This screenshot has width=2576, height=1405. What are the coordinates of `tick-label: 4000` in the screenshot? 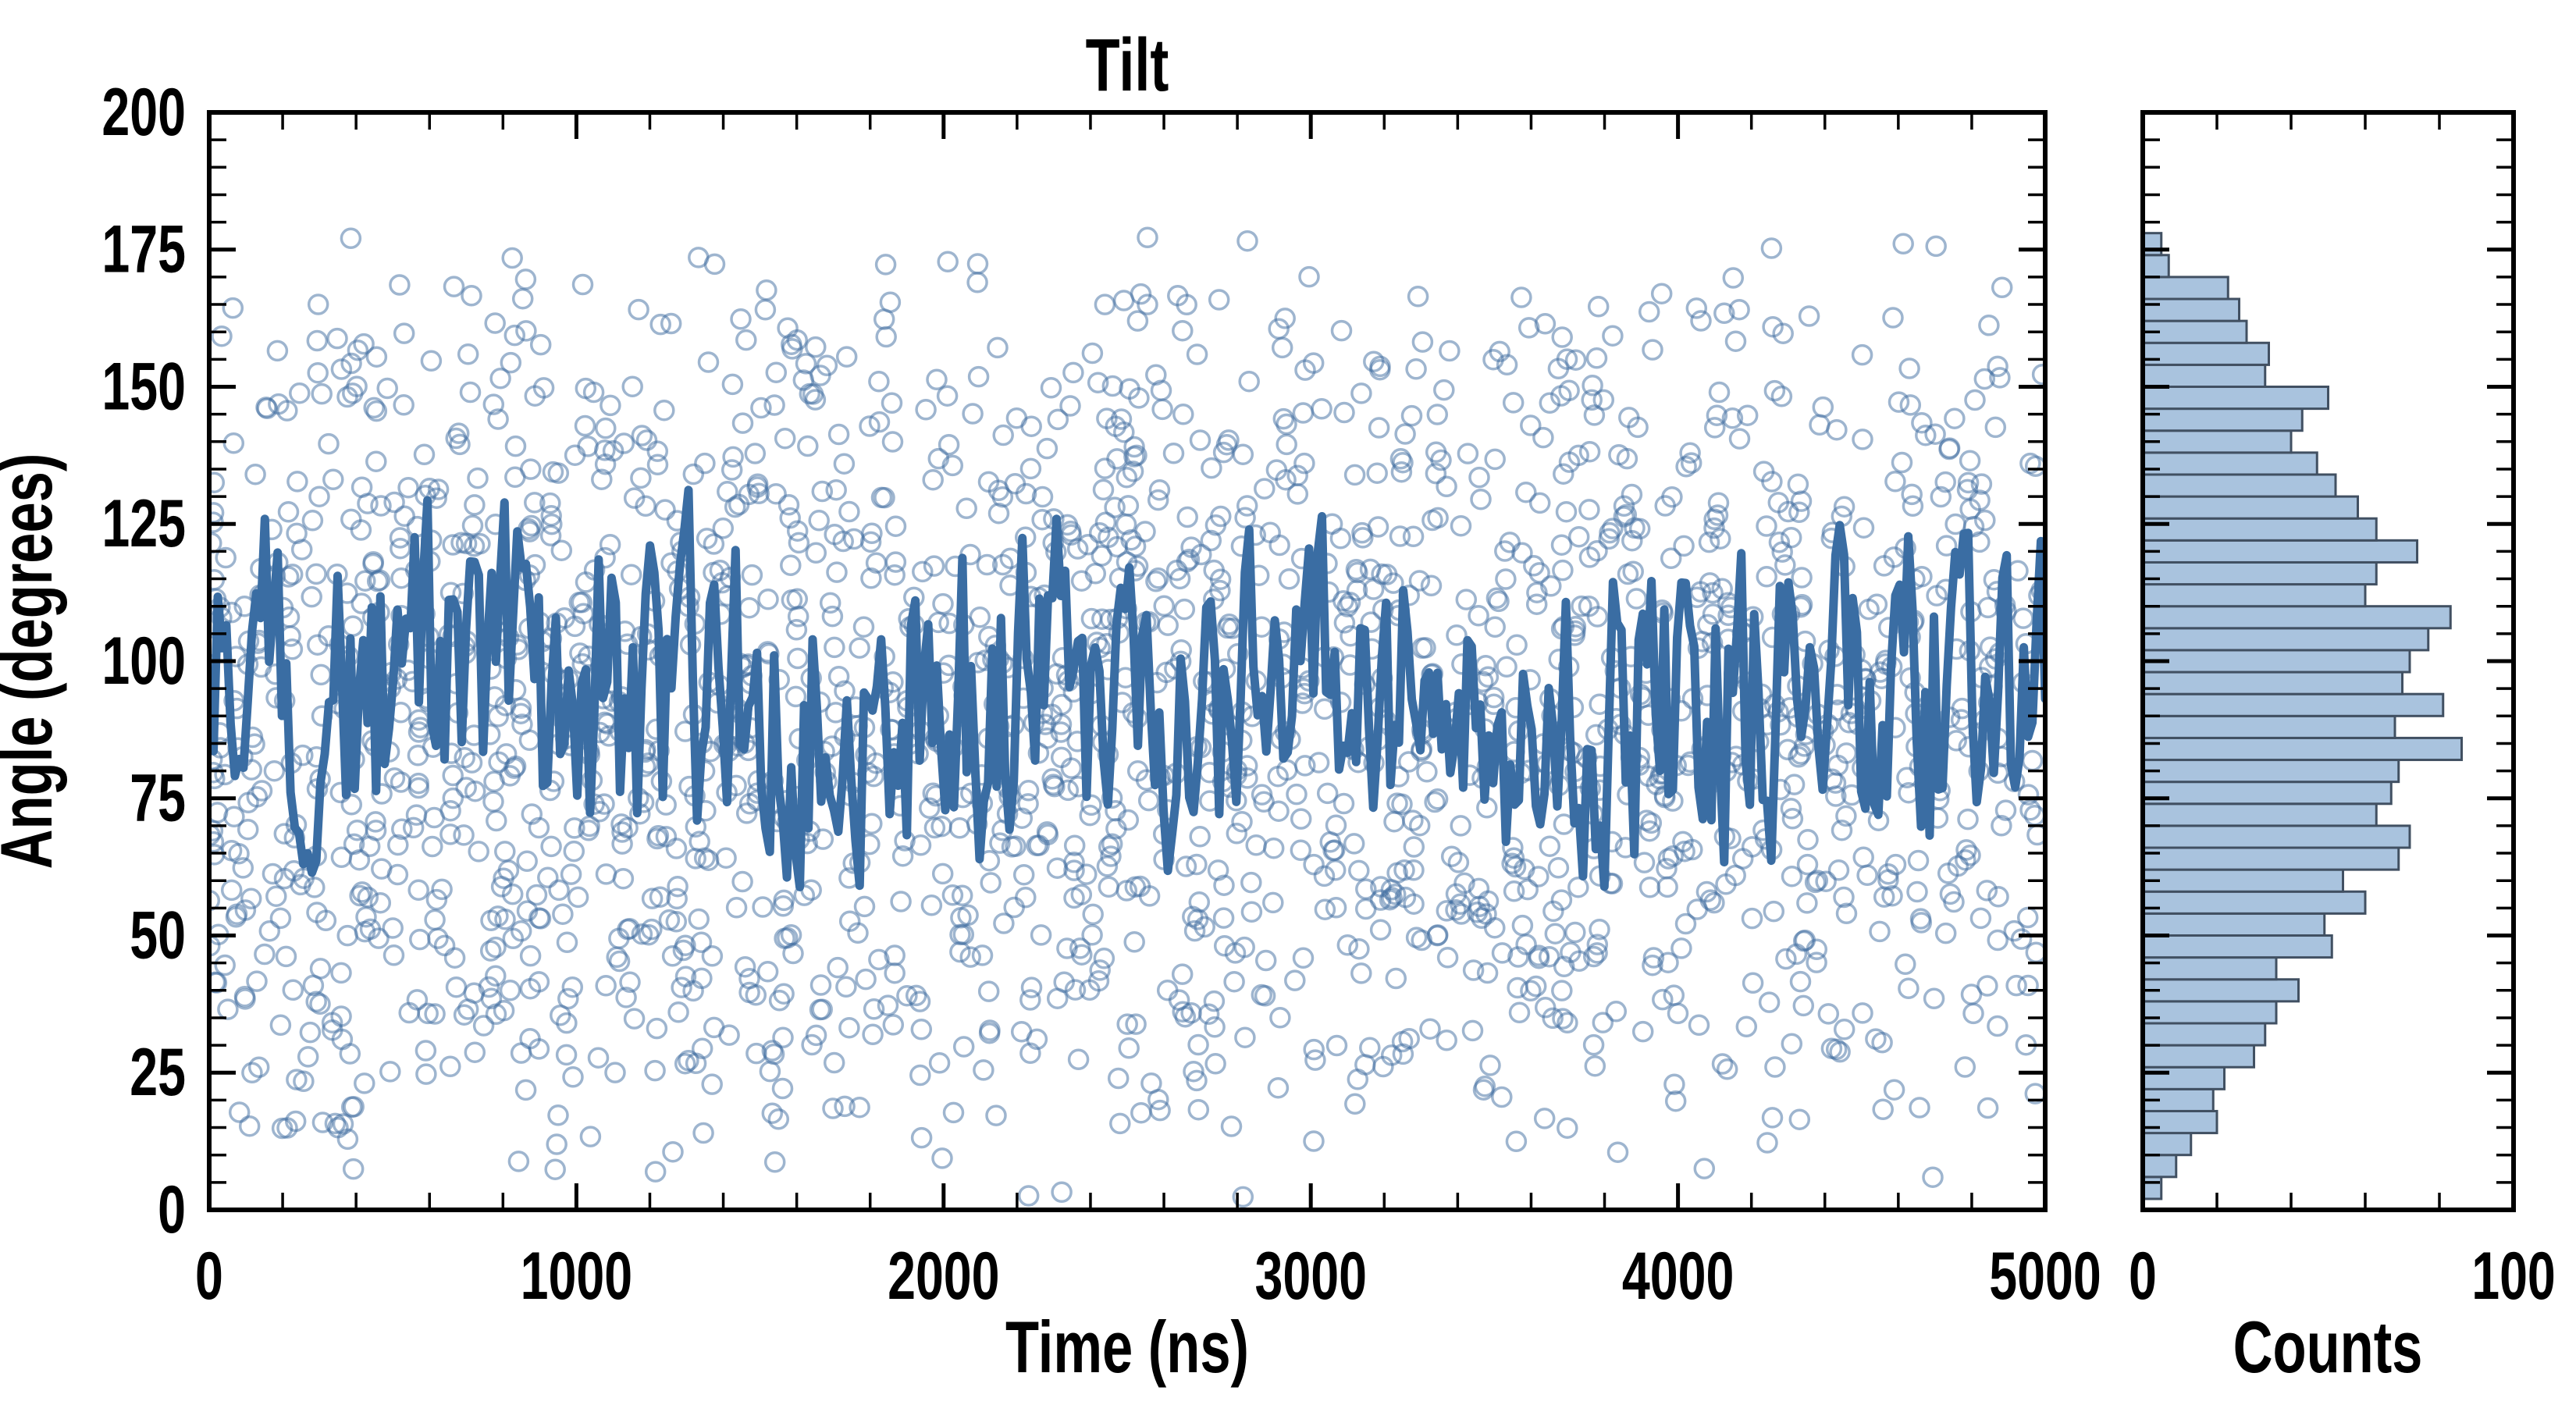 It's located at (1678, 1277).